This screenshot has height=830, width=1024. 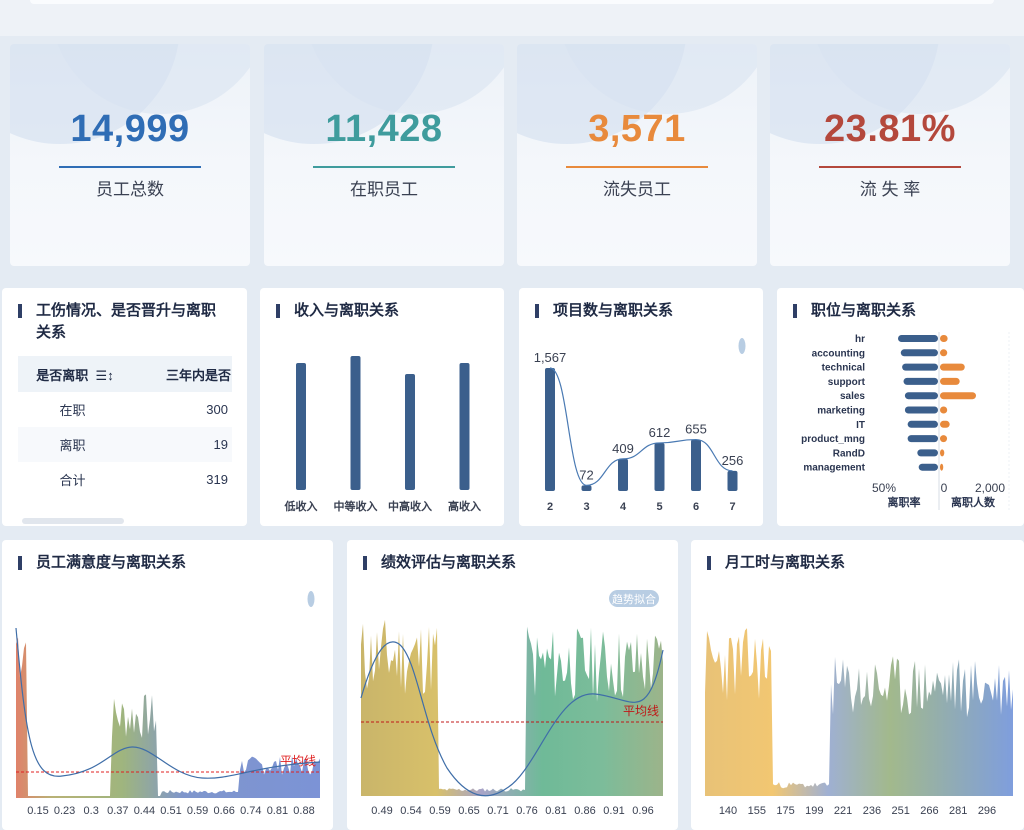 What do you see at coordinates (843, 811) in the screenshot?
I see `x-tick-label: 221` at bounding box center [843, 811].